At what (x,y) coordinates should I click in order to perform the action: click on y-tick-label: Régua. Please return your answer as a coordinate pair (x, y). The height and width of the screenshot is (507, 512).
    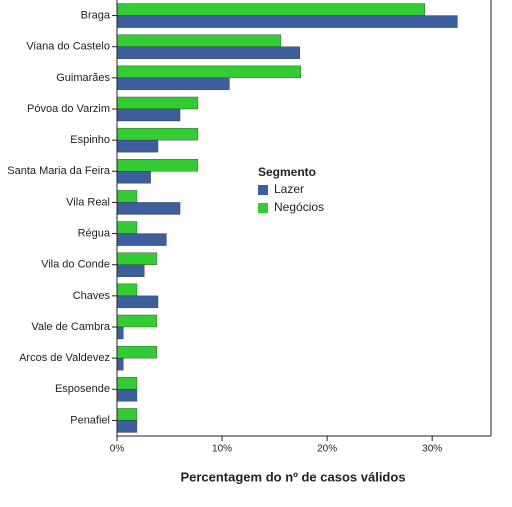
    Looking at the image, I should click on (94, 233).